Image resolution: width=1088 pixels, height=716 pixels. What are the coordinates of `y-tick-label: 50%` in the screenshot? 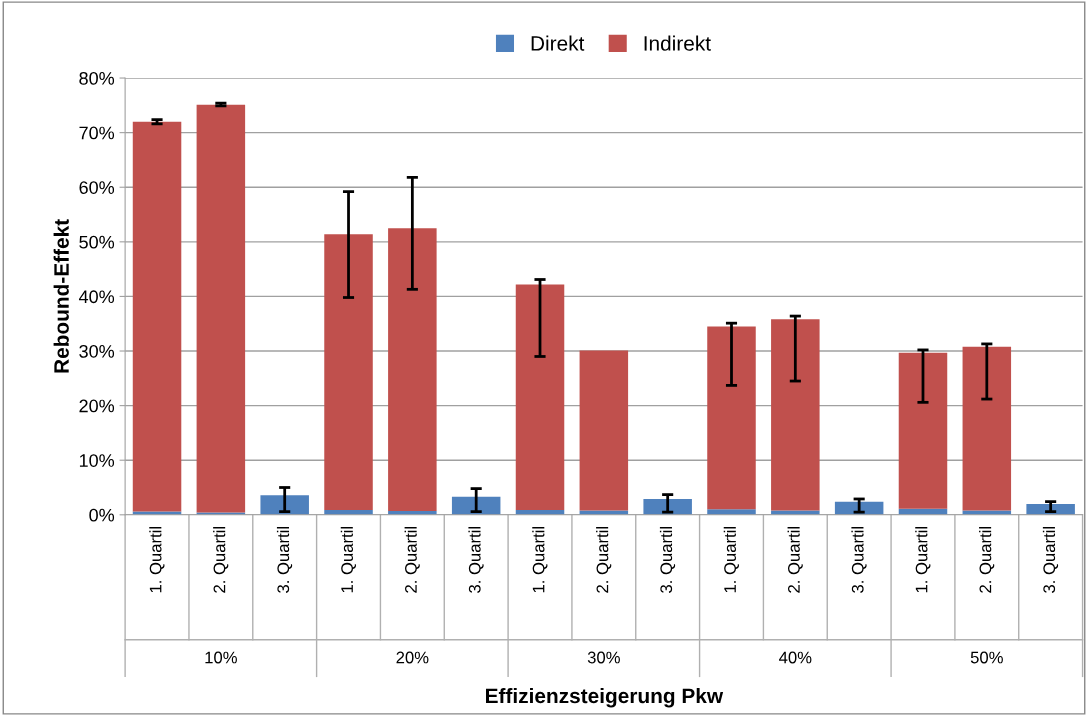 It's located at (97, 242).